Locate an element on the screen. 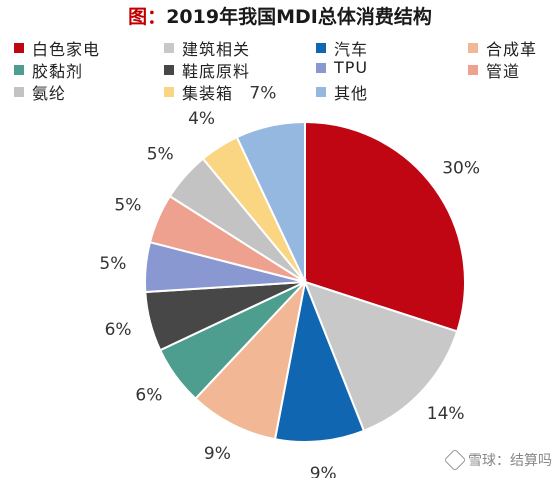  watermark: 雪球：结算吗 is located at coordinates (497, 460).